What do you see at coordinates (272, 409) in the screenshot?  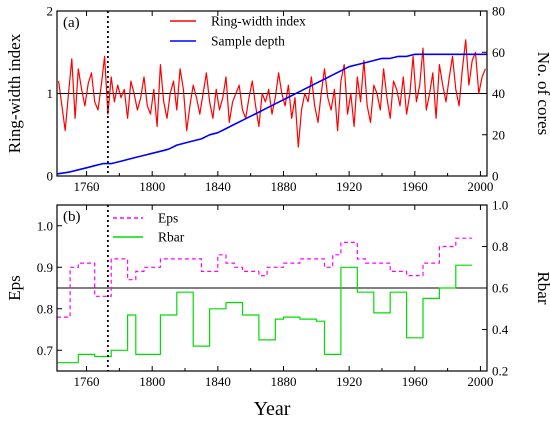 I see `panel-b-x-label: Year` at bounding box center [272, 409].